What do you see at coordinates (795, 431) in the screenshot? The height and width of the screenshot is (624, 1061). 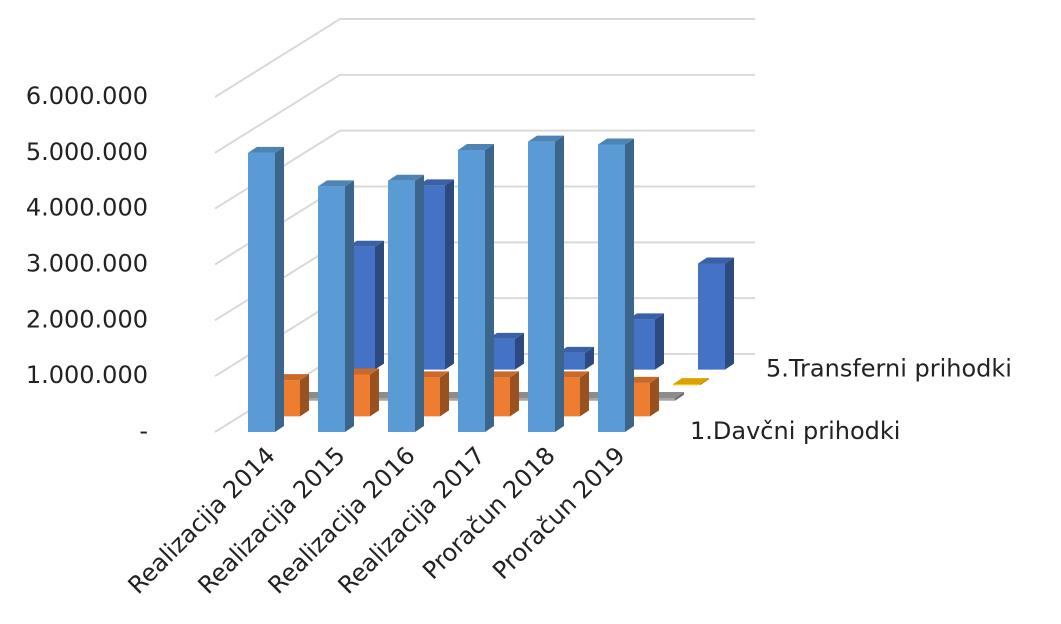 I see `depth-label: 1.Davčni prihodki` at bounding box center [795, 431].